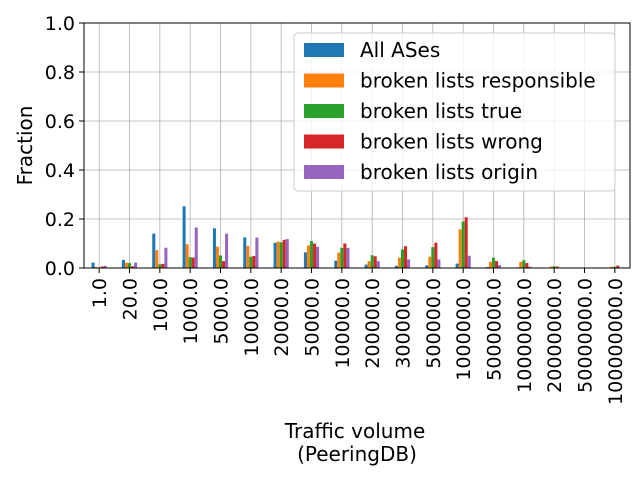 The height and width of the screenshot is (480, 640). Describe the element at coordinates (464, 329) in the screenshot. I see `x-tick-label: 1000000.0` at that location.